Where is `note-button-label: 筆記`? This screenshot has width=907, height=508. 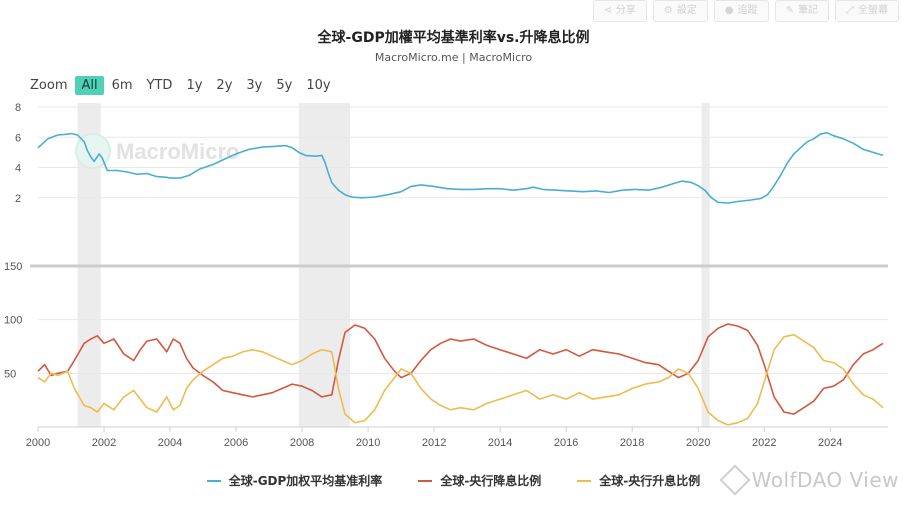 note-button-label: 筆記 is located at coordinates (808, 10).